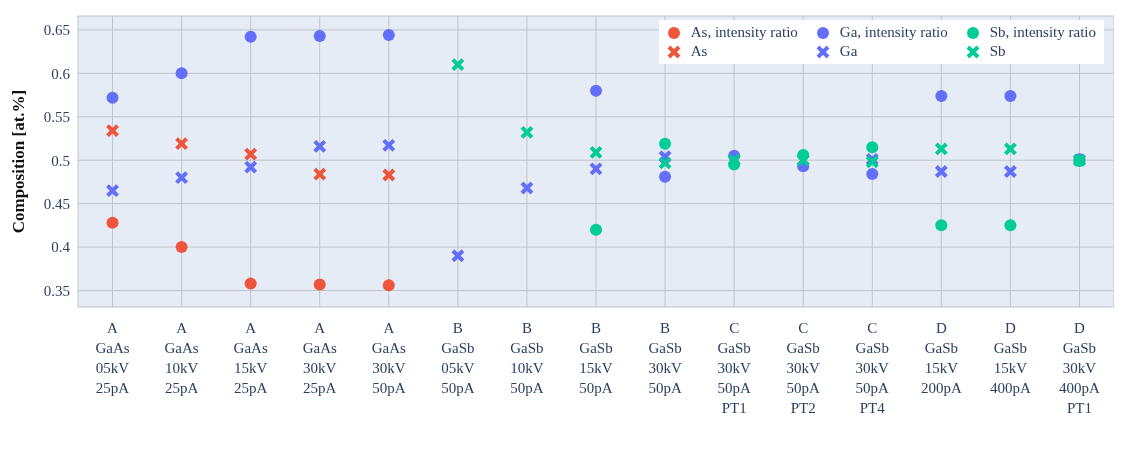 This screenshot has width=1122, height=454. Describe the element at coordinates (61, 247) in the screenshot. I see `y-tick-label: 0.4` at that location.